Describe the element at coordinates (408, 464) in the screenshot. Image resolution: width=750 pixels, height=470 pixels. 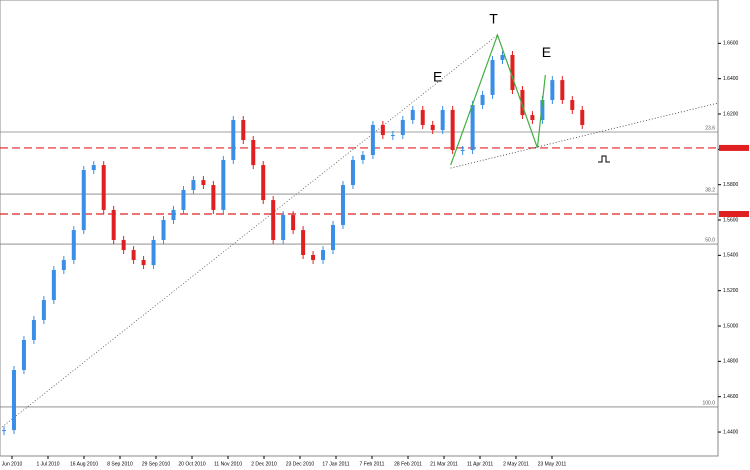
I see `x-tick-label: 28 Feb 2011` at that location.